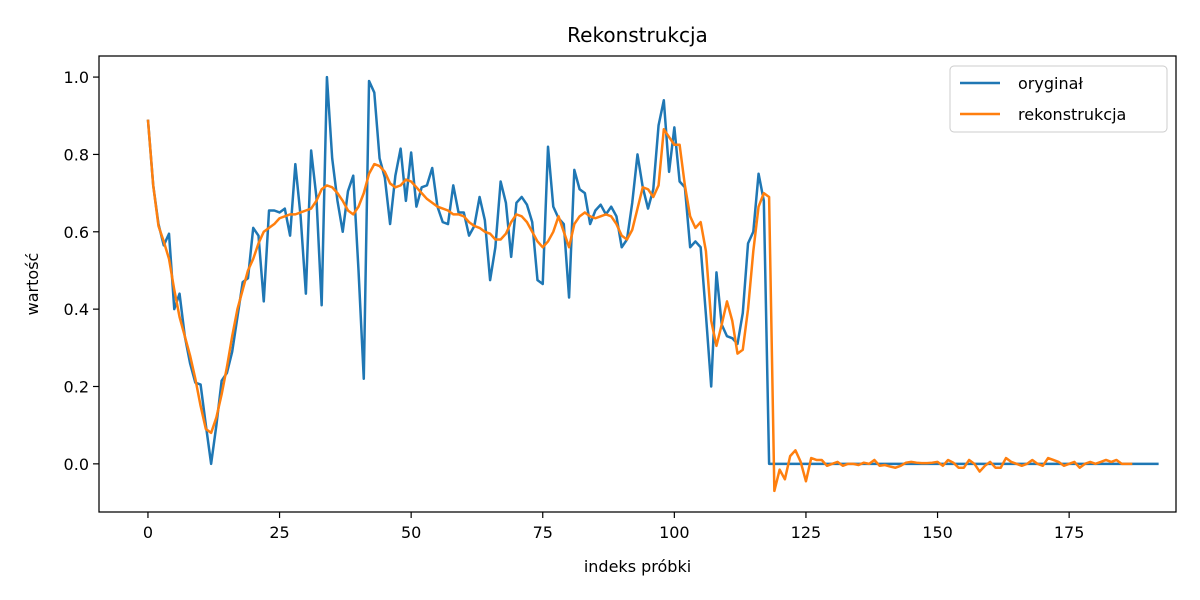 The image size is (1200, 600). Describe the element at coordinates (637, 35) in the screenshot. I see `chart-title: Rekonstrukcja` at that location.